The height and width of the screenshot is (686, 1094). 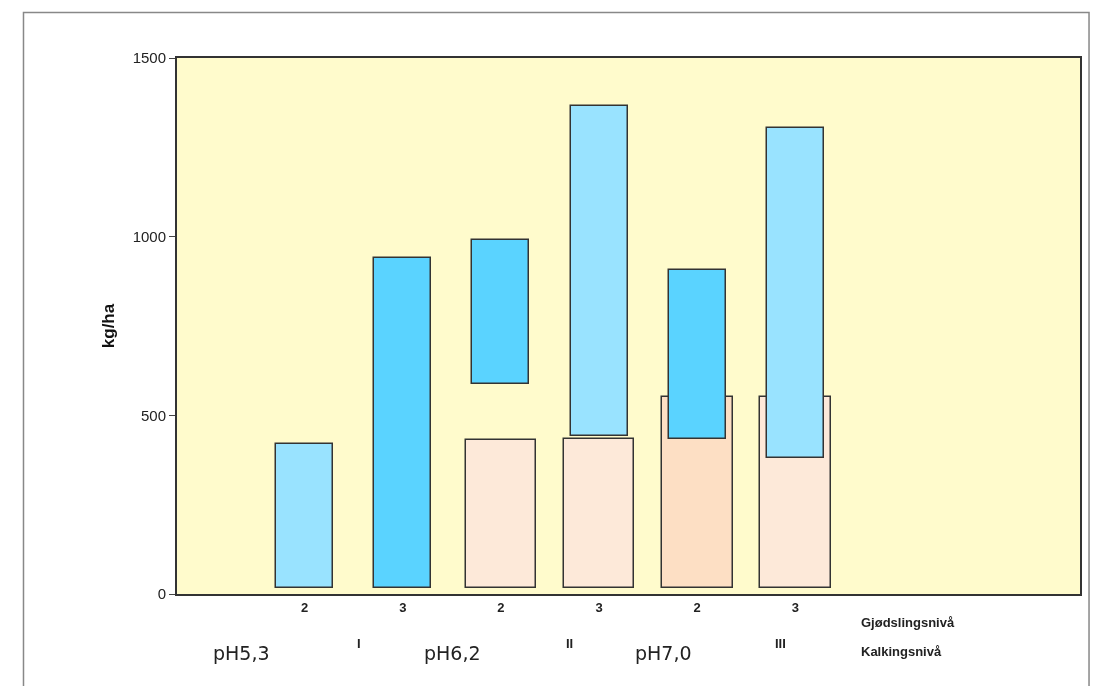 What do you see at coordinates (780, 643) in the screenshot?
I see `text: III` at bounding box center [780, 643].